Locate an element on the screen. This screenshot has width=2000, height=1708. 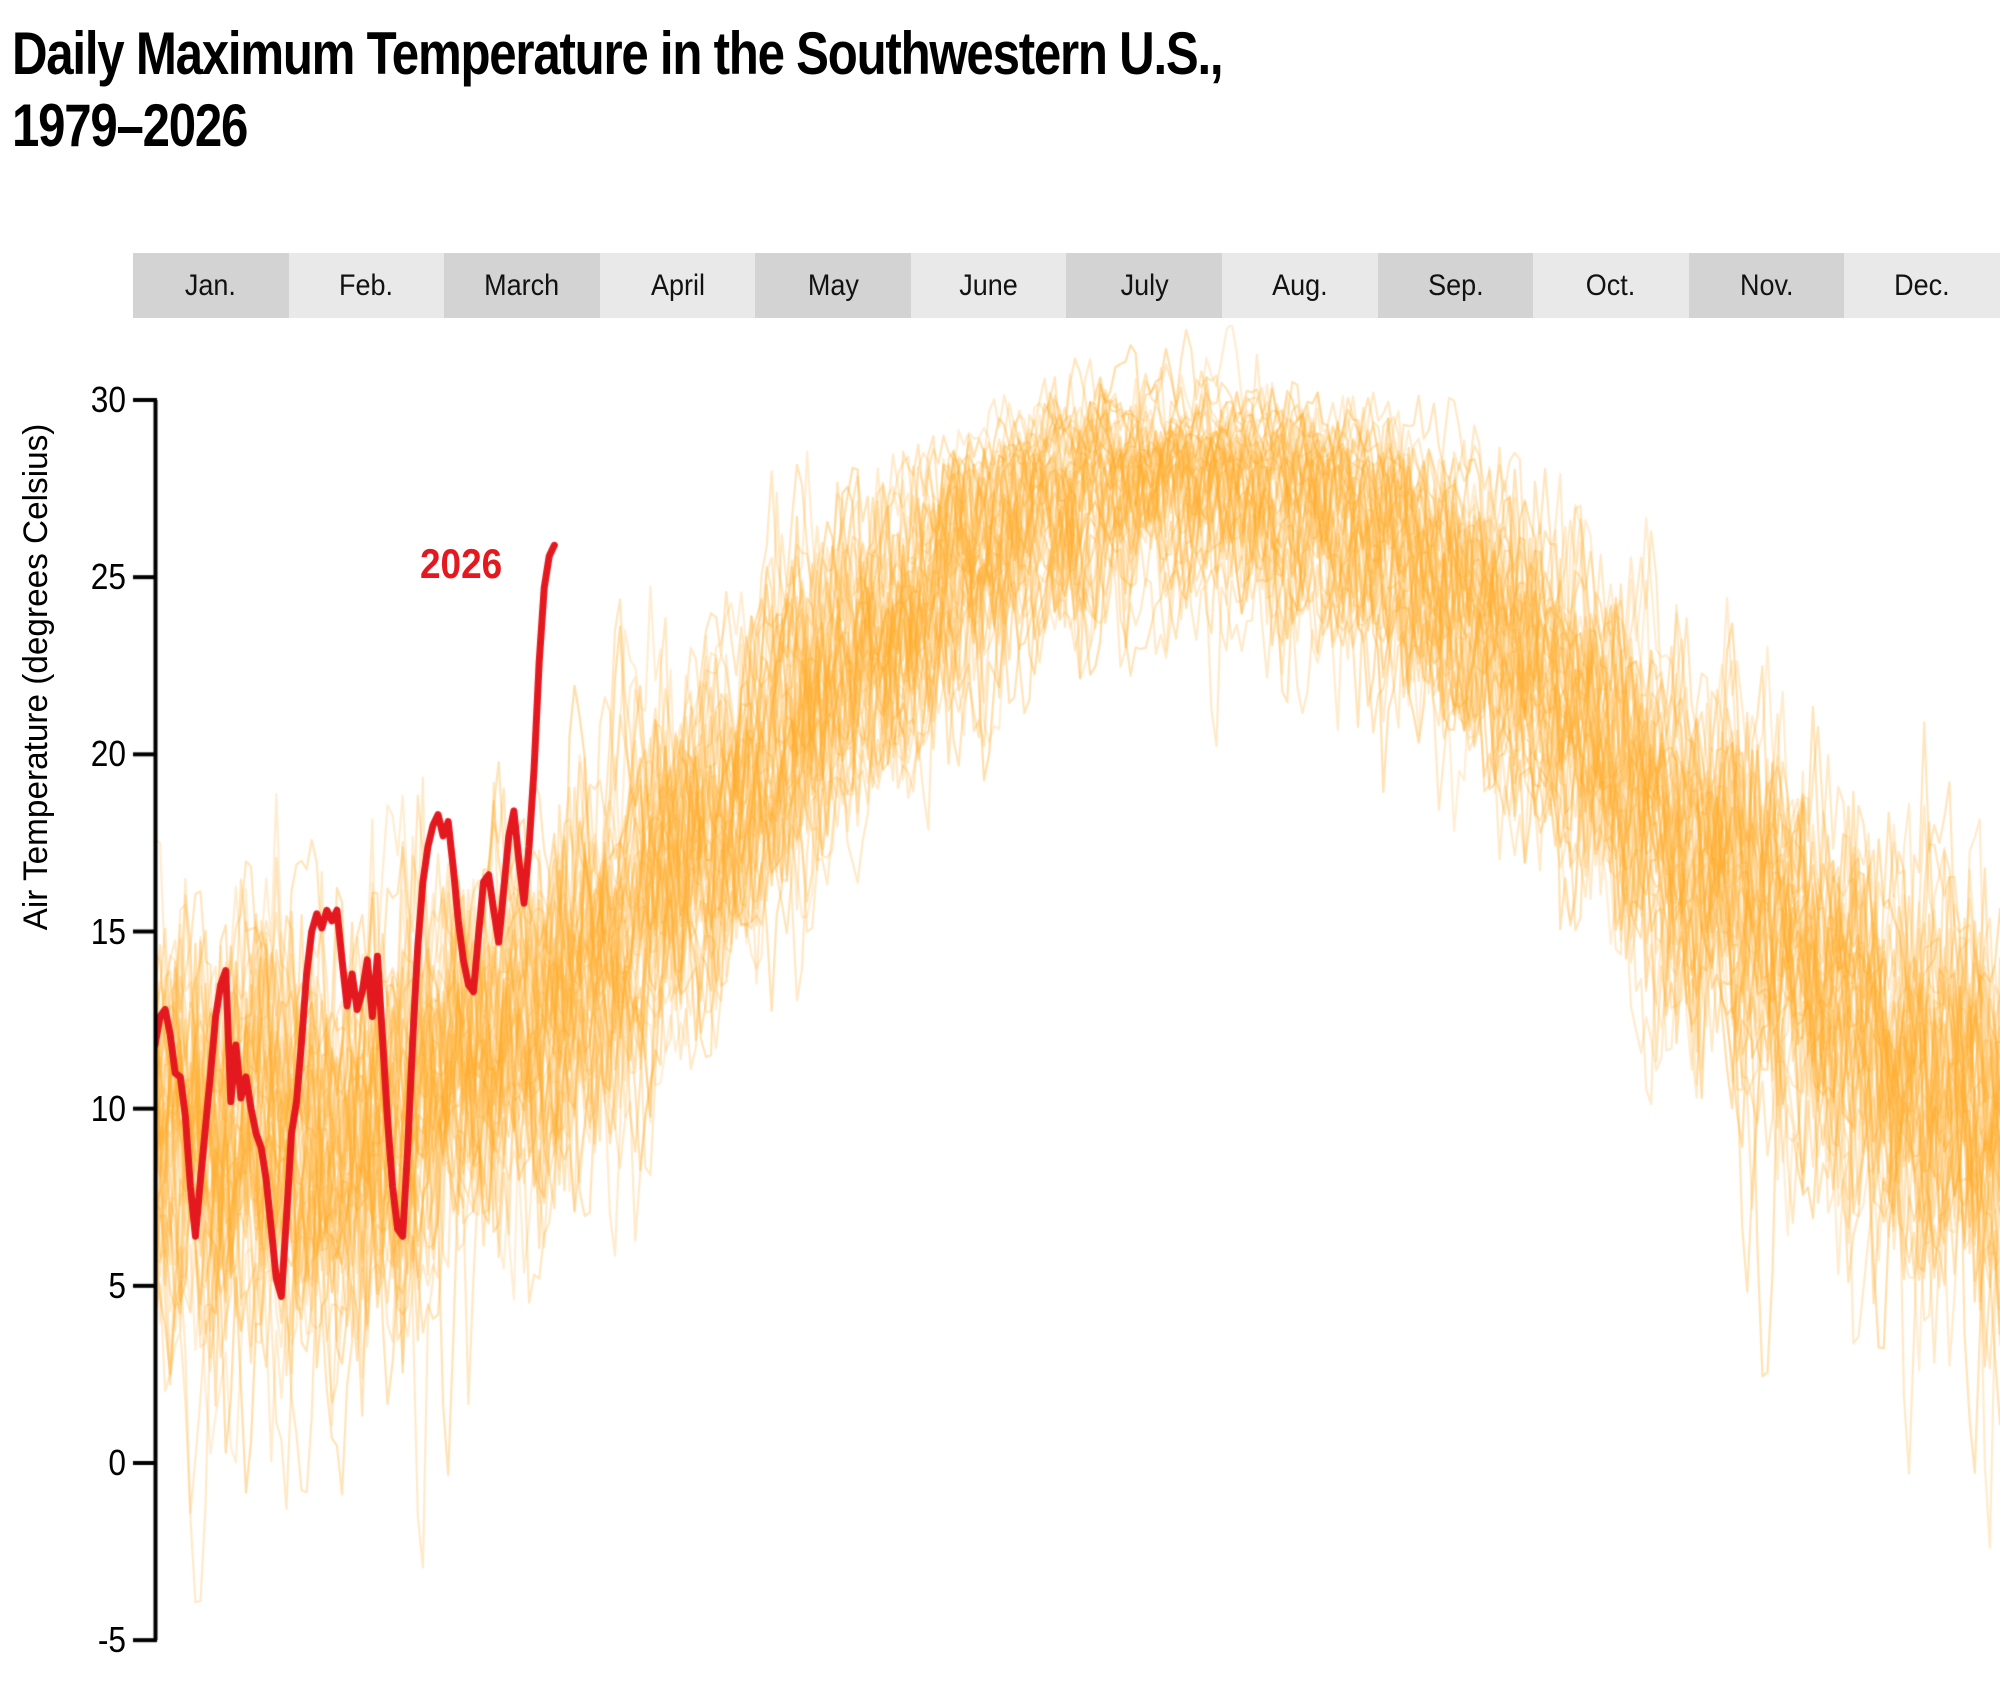
y-tick-label--5: -5 is located at coordinates (111, 1640).